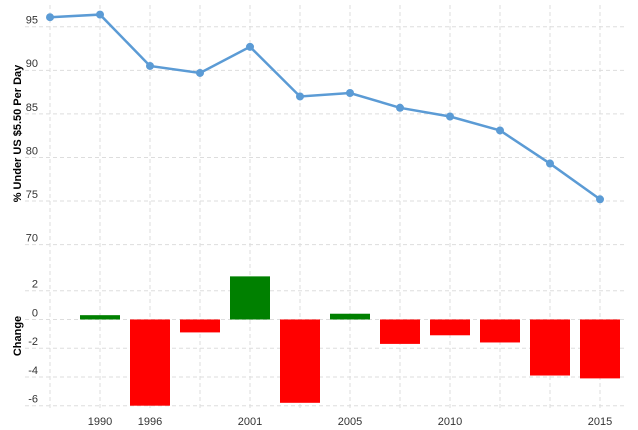 The height and width of the screenshot is (430, 638). What do you see at coordinates (18, 336) in the screenshot?
I see `y-axis-title: Change` at bounding box center [18, 336].